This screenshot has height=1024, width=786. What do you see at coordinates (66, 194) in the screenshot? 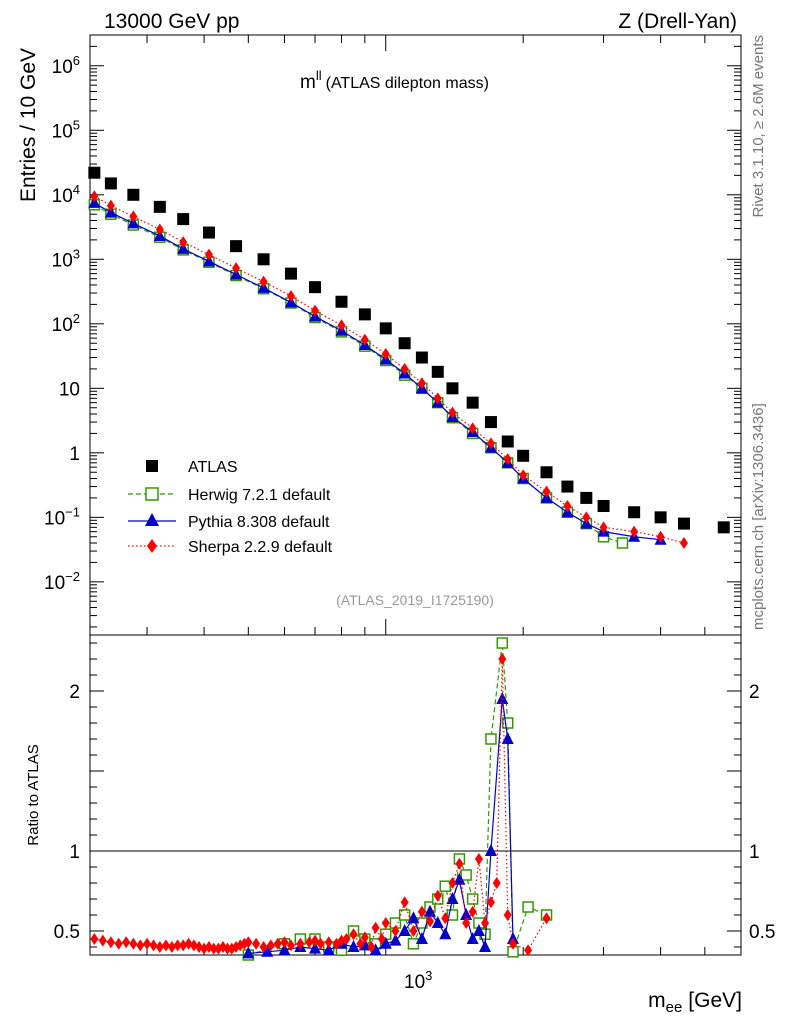
I see `main-y-tick-label: 10⁴` at bounding box center [66, 194].